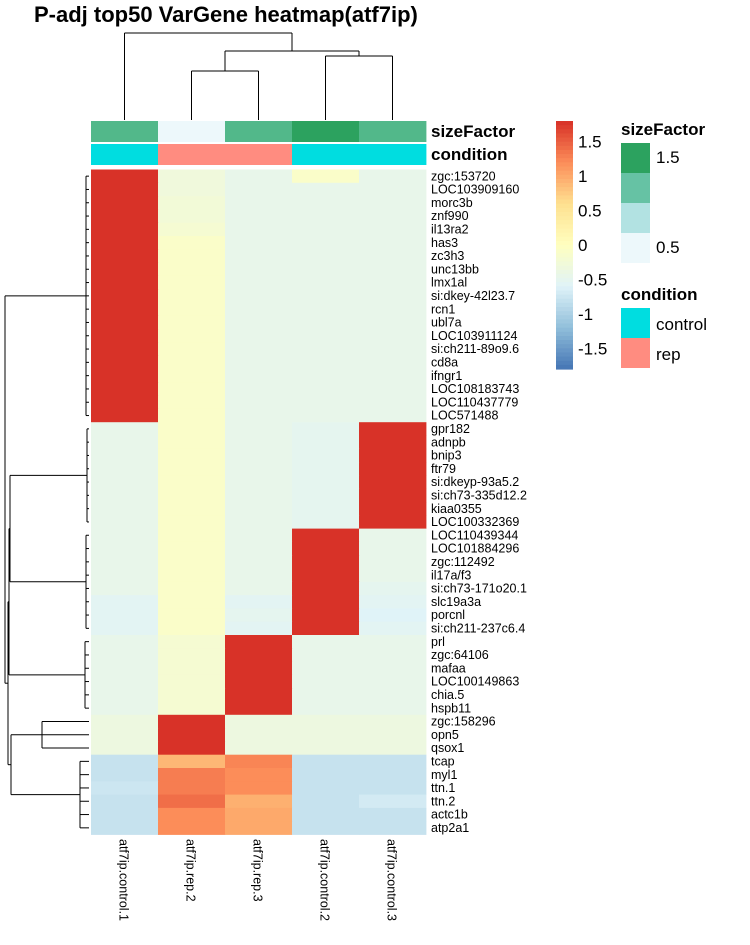  I want to click on row-dendrogram, so click(46, 502).